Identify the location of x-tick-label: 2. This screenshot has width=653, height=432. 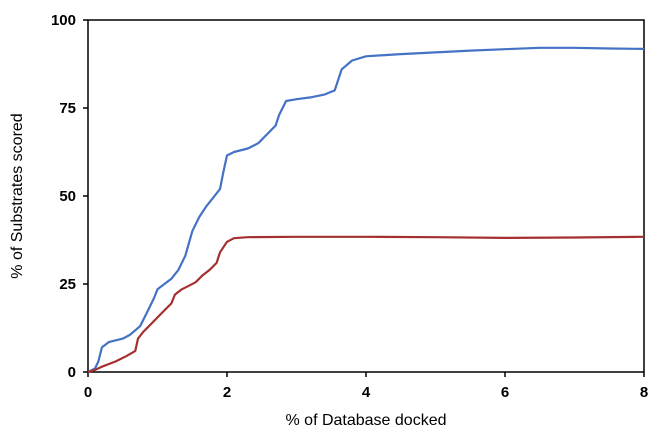
(227, 392).